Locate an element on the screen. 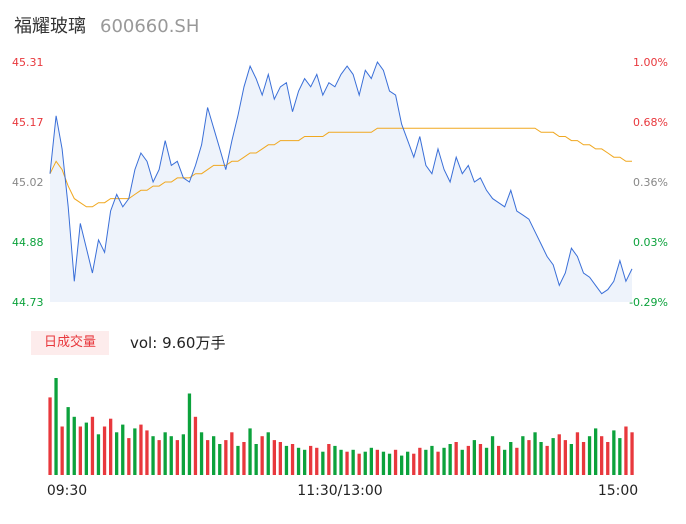 Image resolution: width=686 pixels, height=524 pixels. stock-header: 福耀玻璃 600660.SH is located at coordinates (106, 26).